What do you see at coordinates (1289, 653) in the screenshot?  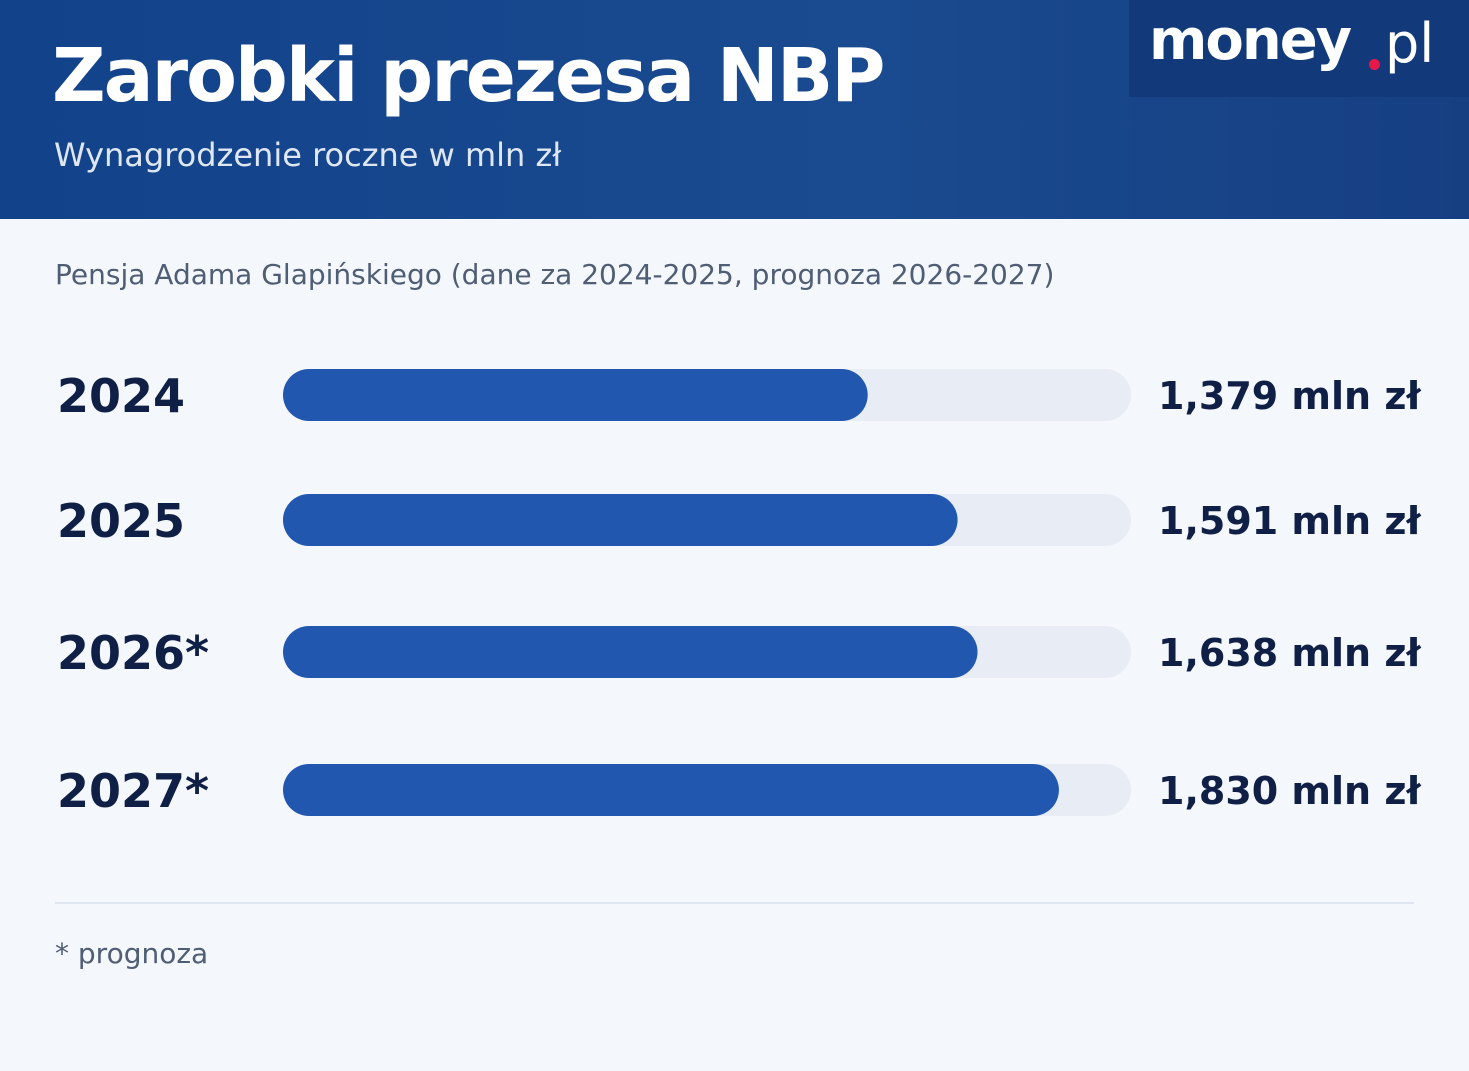 I see `value-label-2026: 1,638 mln zł` at bounding box center [1289, 653].